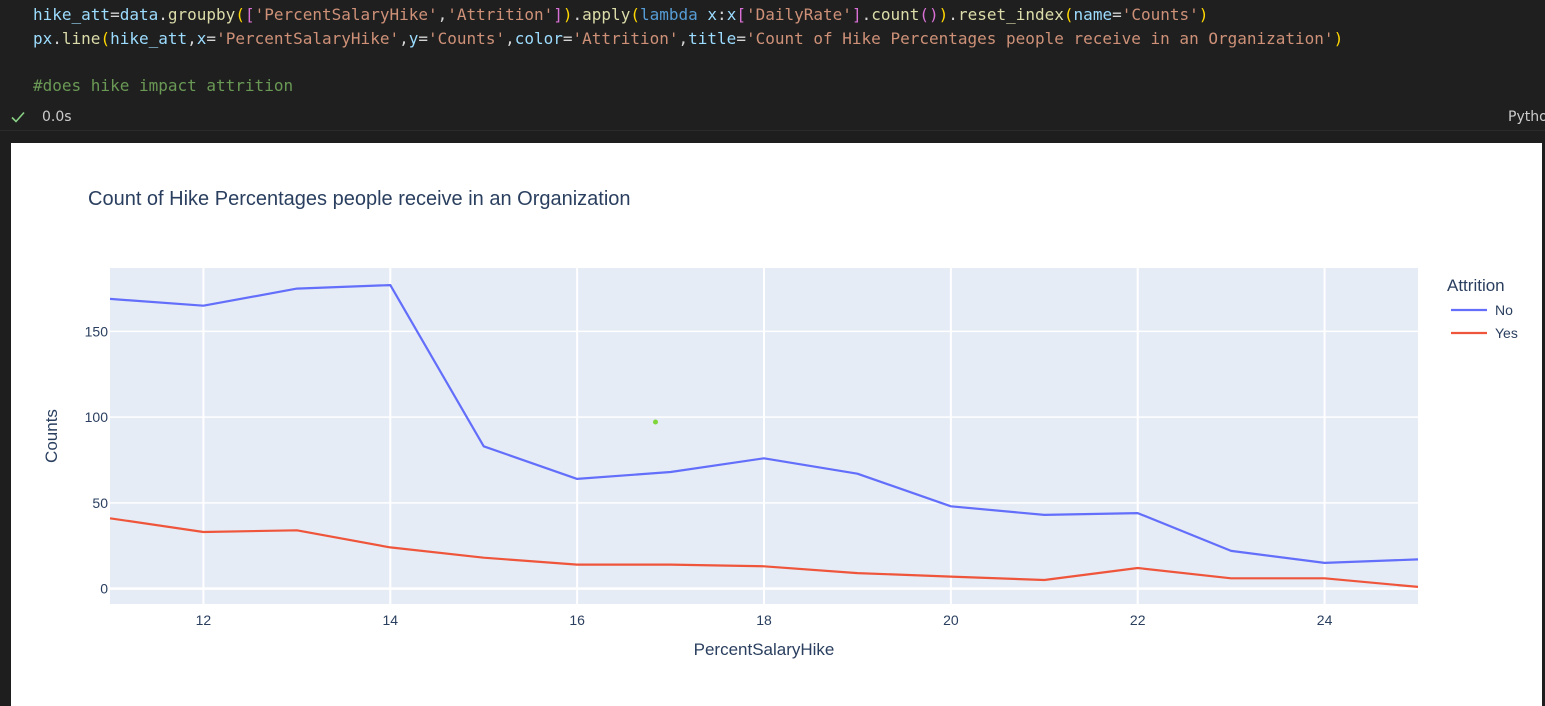 The height and width of the screenshot is (706, 1545). Describe the element at coordinates (1325, 620) in the screenshot. I see `x-tick-label: 24` at that location.